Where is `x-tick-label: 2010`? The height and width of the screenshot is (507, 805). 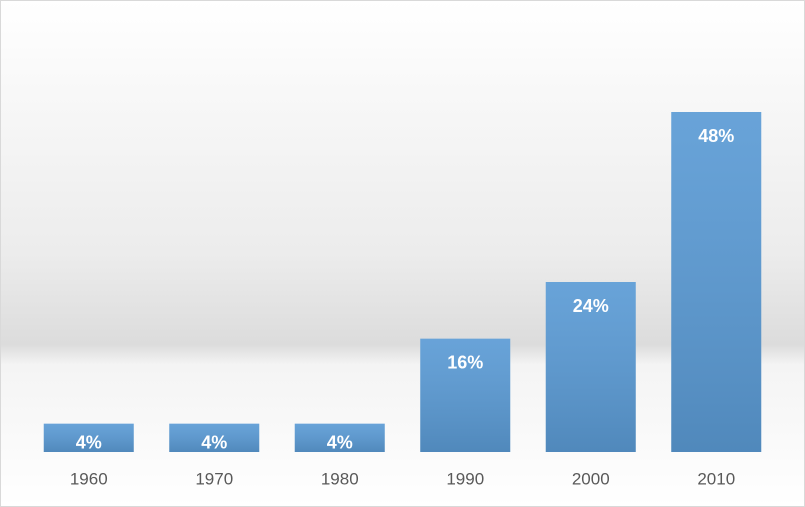
x-tick-label: 2010 is located at coordinates (716, 478).